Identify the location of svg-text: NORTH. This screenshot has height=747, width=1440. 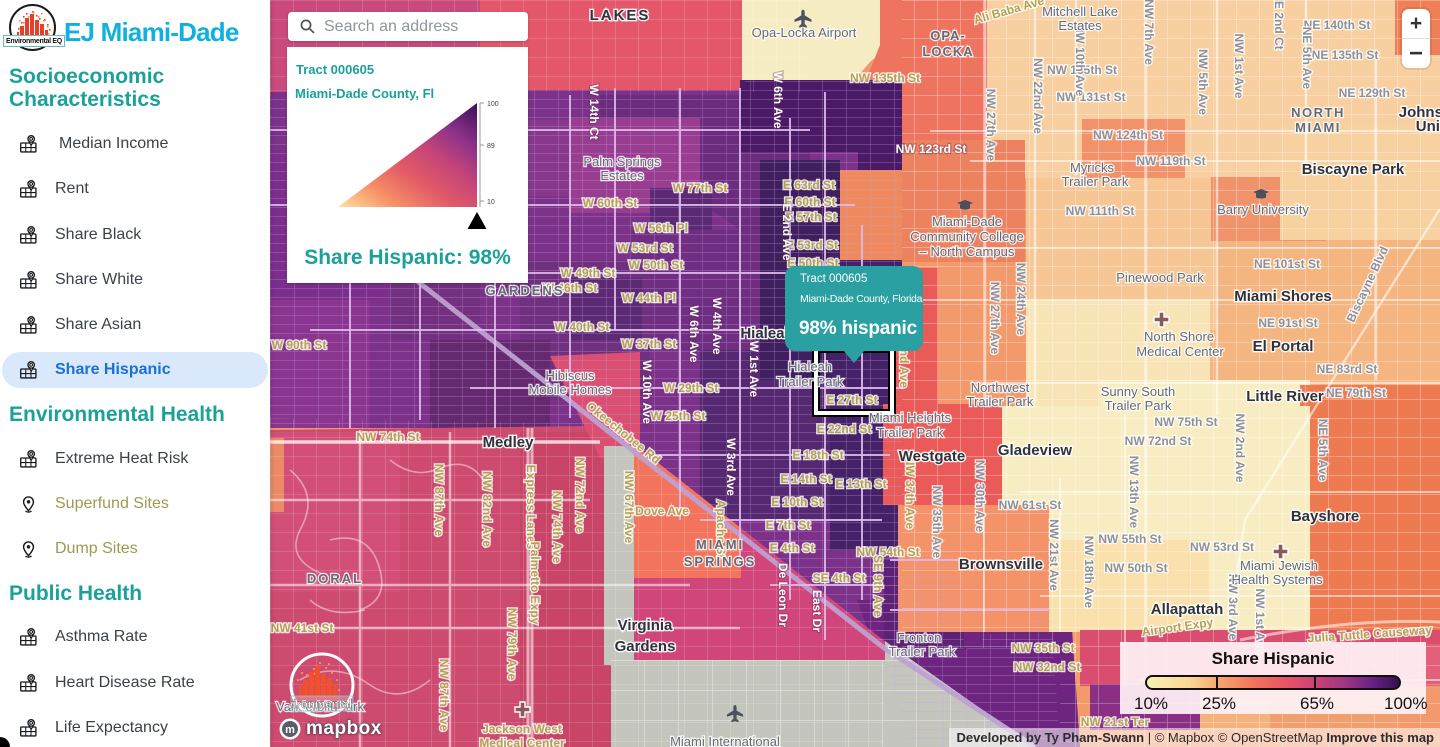
(1318, 112).